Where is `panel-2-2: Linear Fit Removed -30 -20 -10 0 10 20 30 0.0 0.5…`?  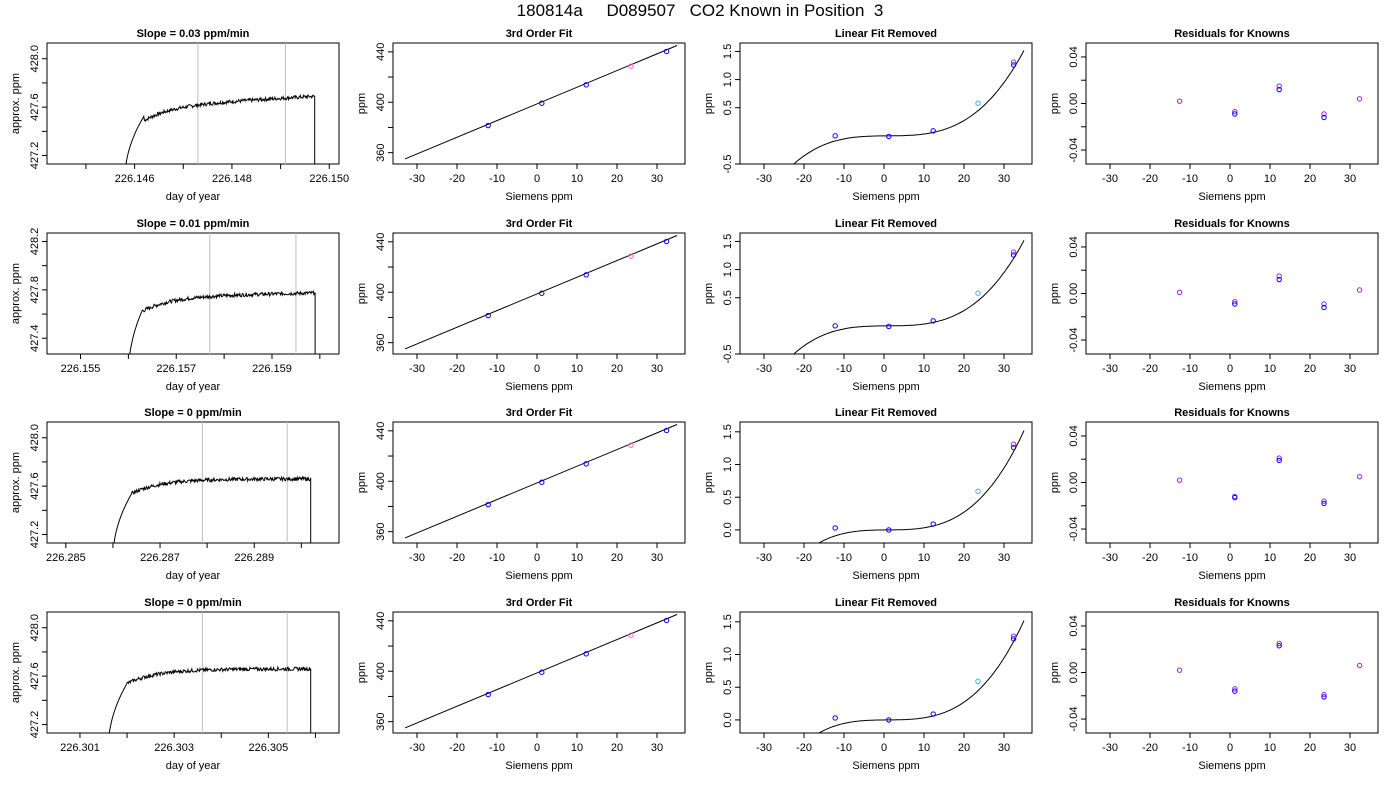
panel-2-2: Linear Fit Removed -30 -20 -10 0 10 20 30 0.0 0.5… is located at coordinates (868, 494).